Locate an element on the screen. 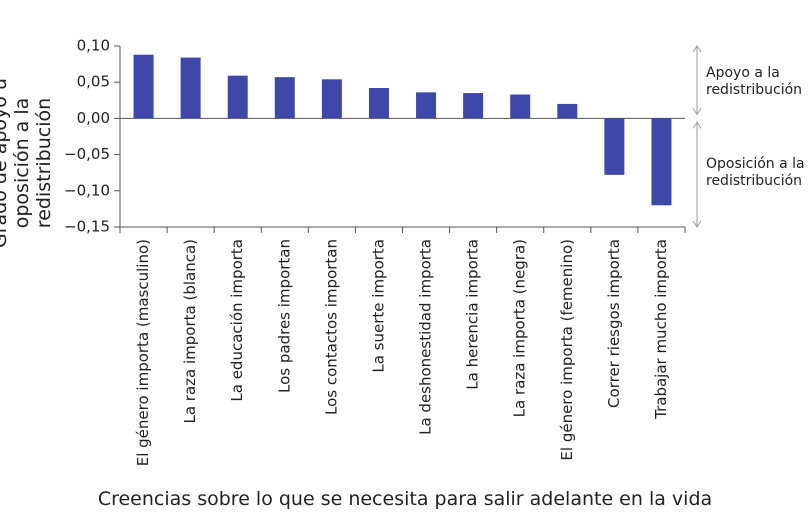 The width and height of the screenshot is (810, 517). x-tick-label: La educación importa is located at coordinates (237, 320).